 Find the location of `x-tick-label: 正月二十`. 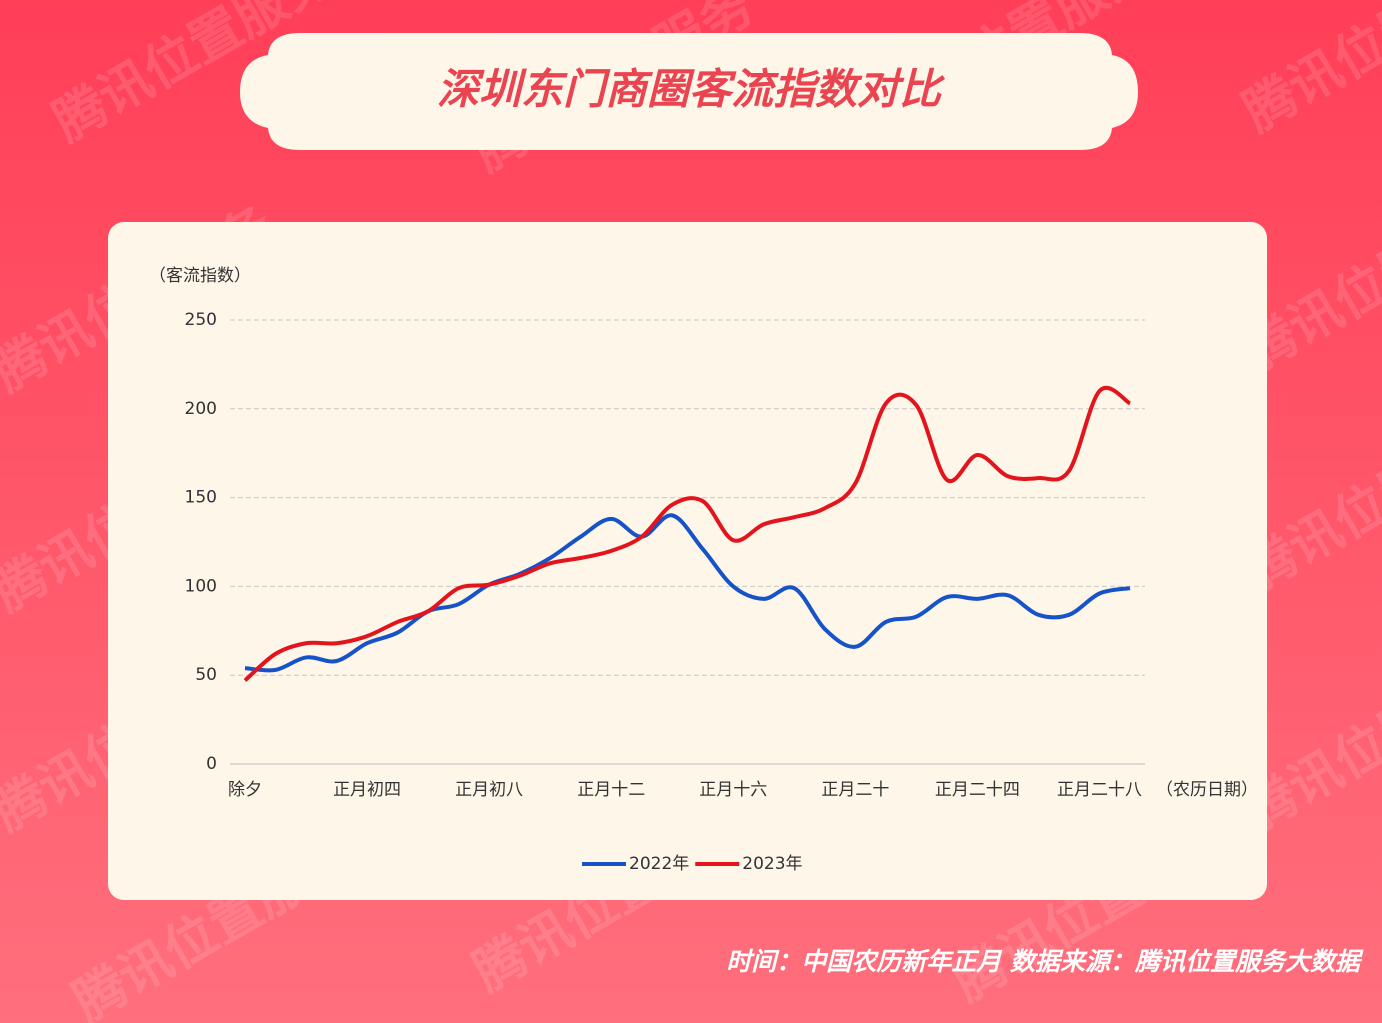

x-tick-label: 正月二十 is located at coordinates (855, 790).